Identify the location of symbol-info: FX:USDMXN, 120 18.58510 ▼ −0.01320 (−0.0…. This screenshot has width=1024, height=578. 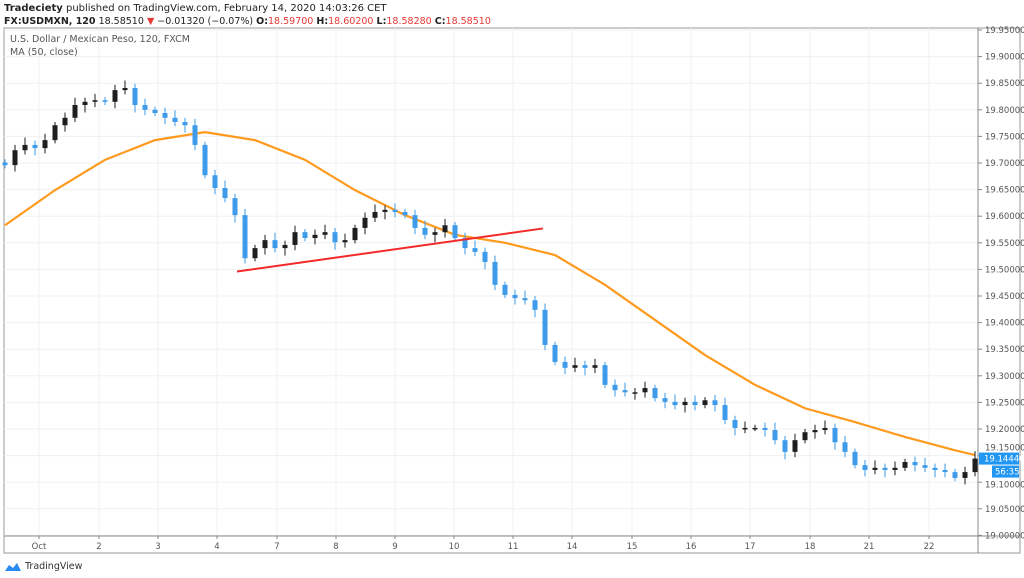
(247, 21).